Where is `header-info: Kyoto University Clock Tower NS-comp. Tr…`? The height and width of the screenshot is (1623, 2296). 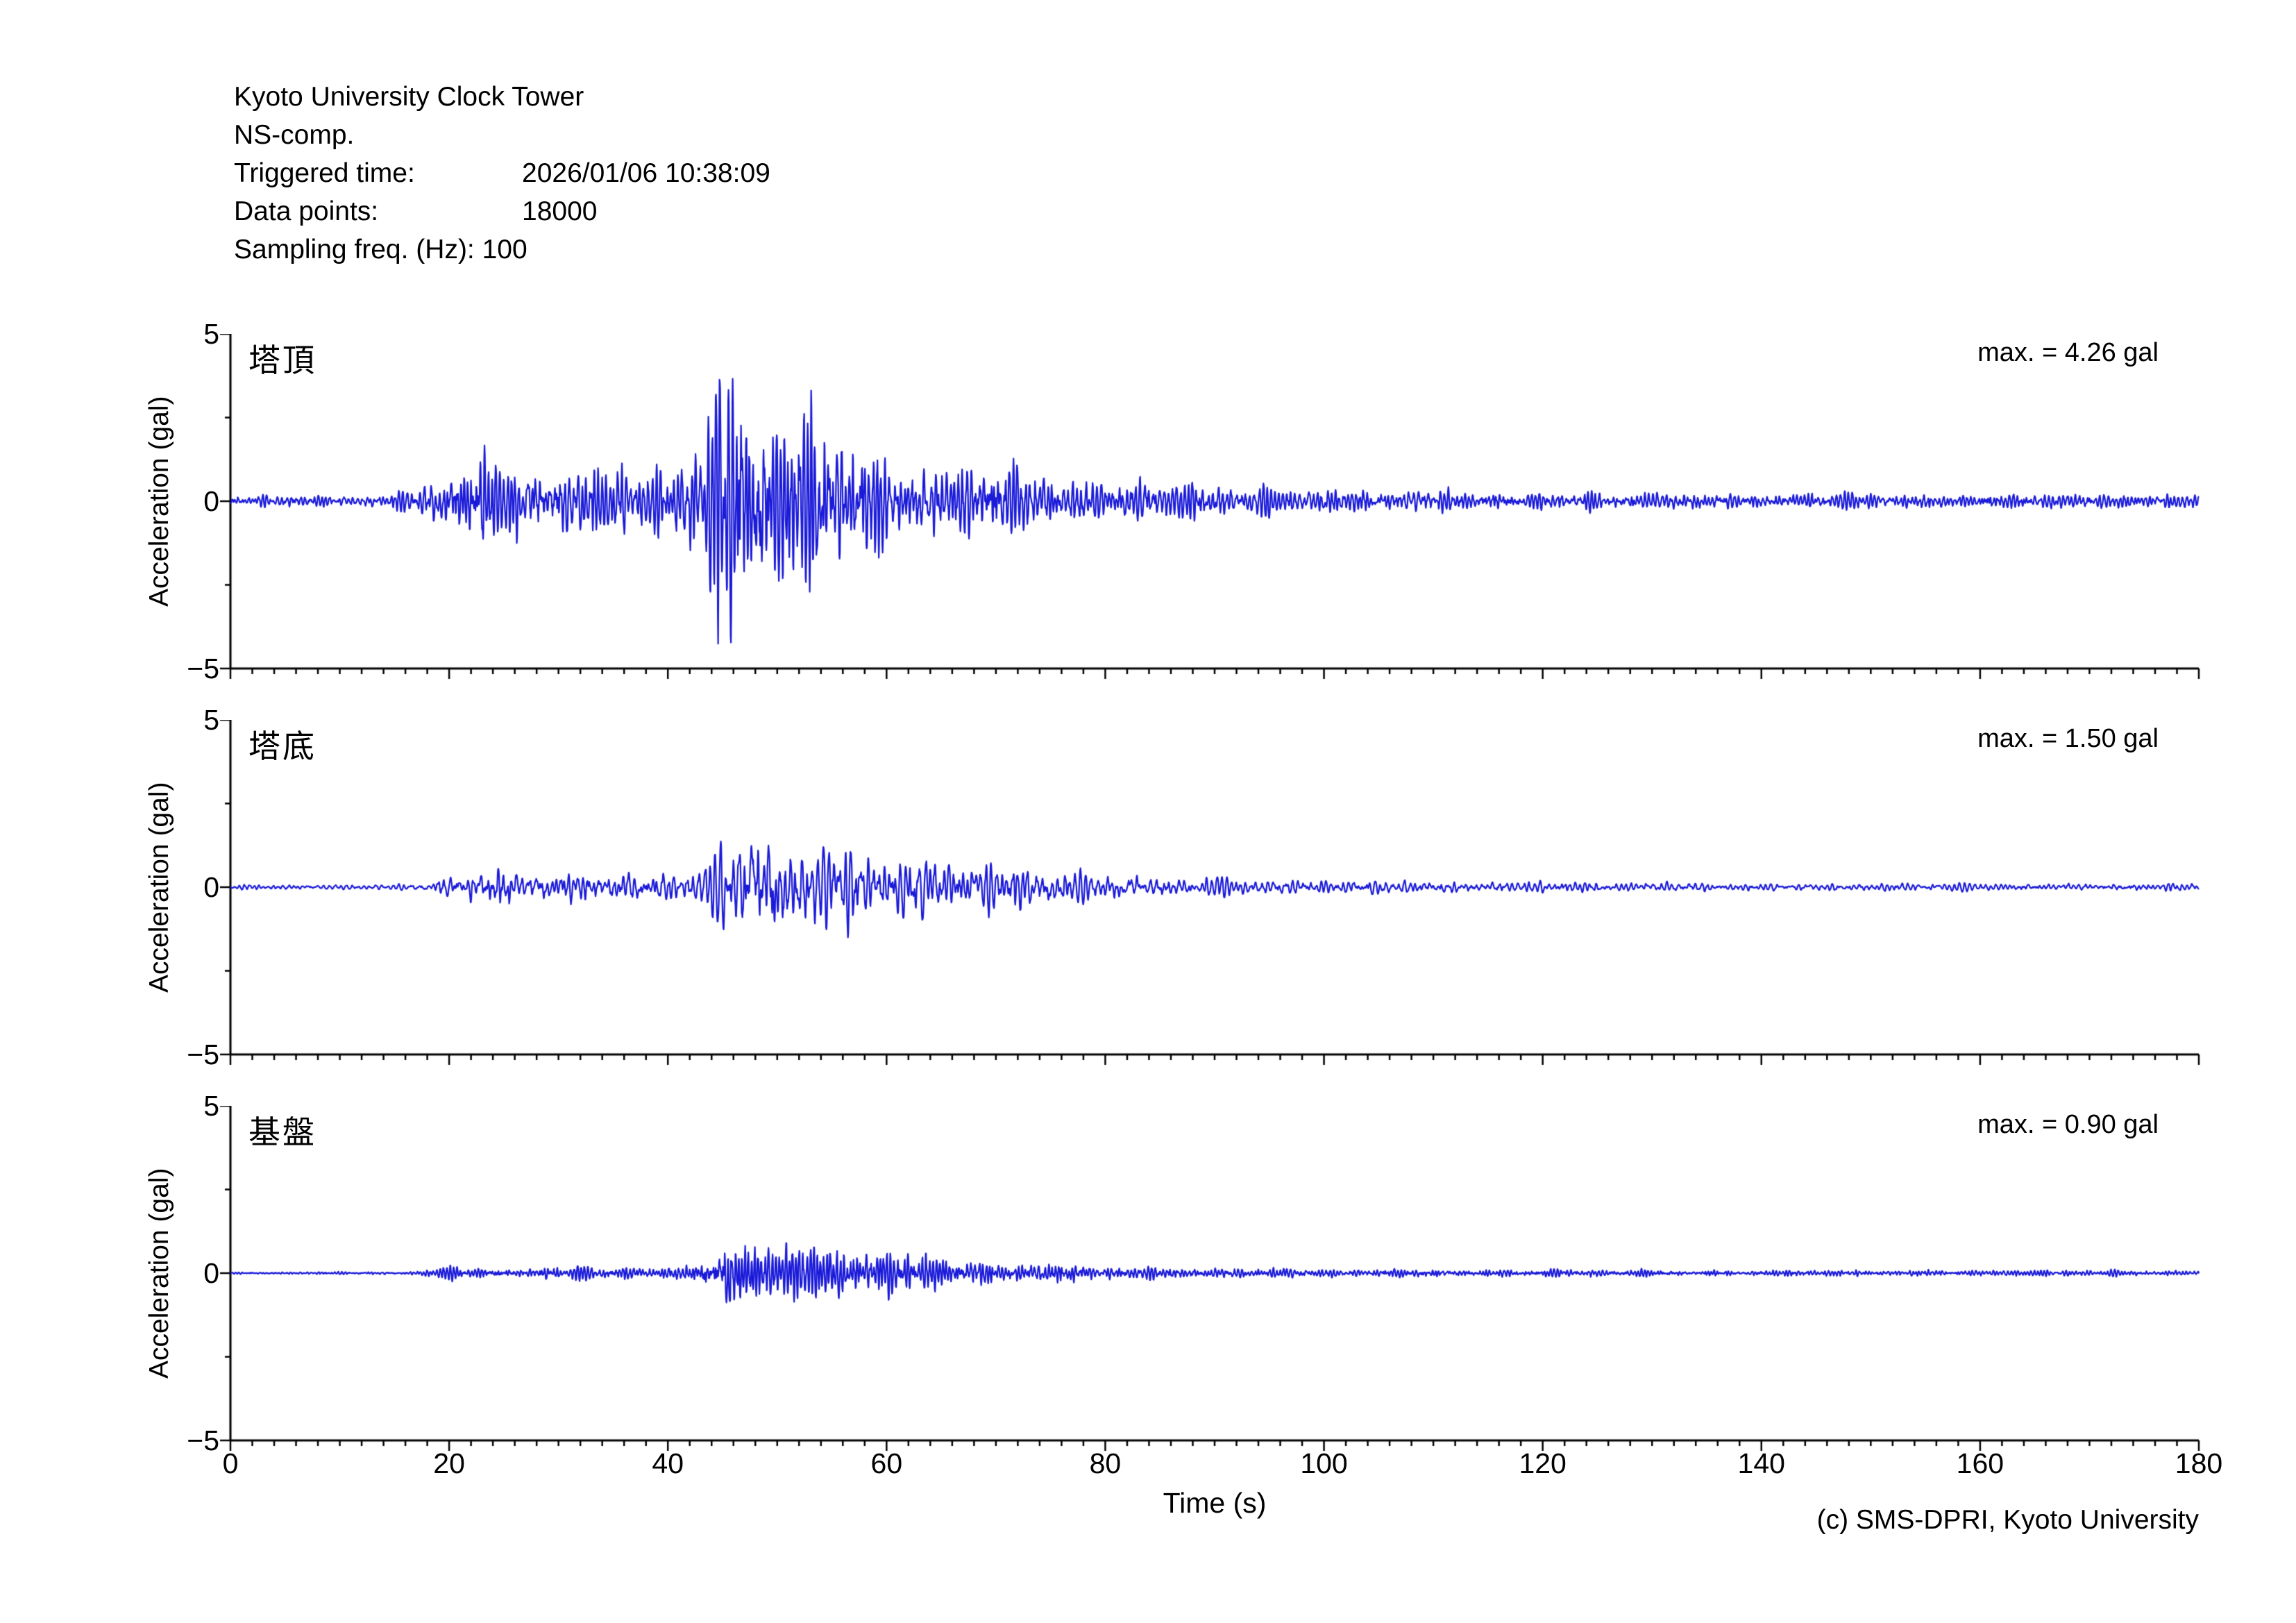
header-info: Kyoto University Clock Tower NS-comp. Tr… is located at coordinates (502, 173).